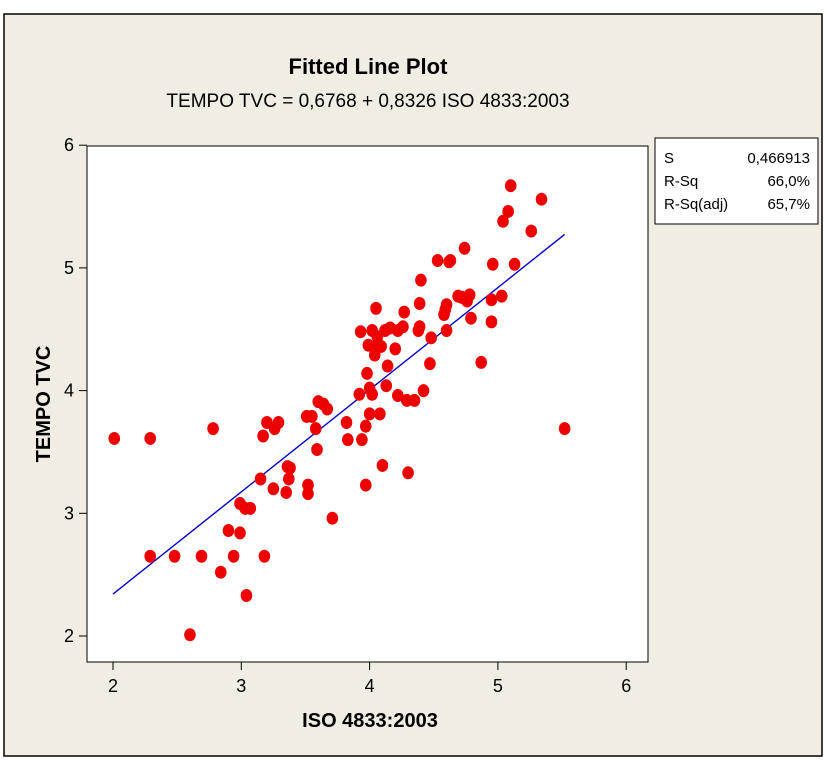  Describe the element at coordinates (369, 66) in the screenshot. I see `chart-title: Fitted Line Plot` at that location.